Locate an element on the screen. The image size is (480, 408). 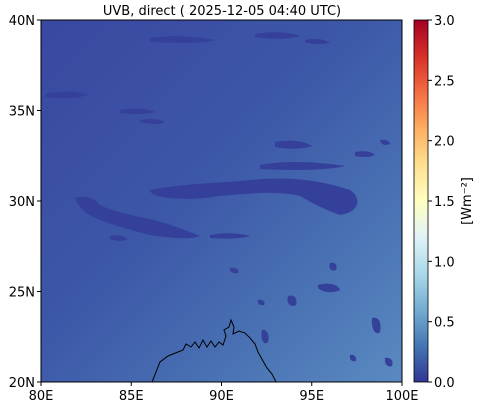
y-axis: 40N 35N 30N 25N 20N is located at coordinates (25, 202).